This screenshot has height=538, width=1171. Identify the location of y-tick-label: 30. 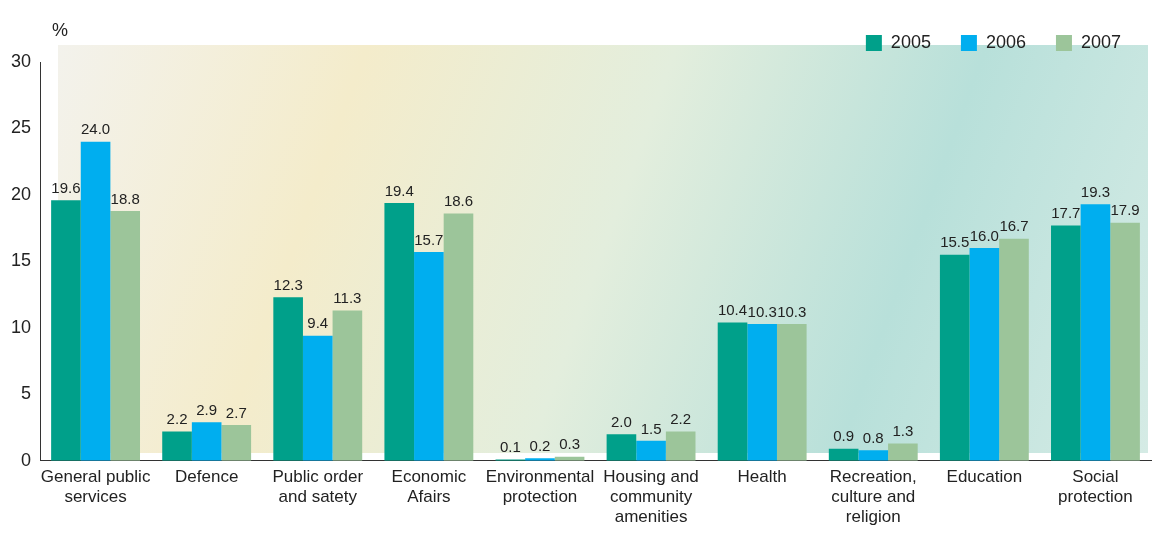
(21, 60).